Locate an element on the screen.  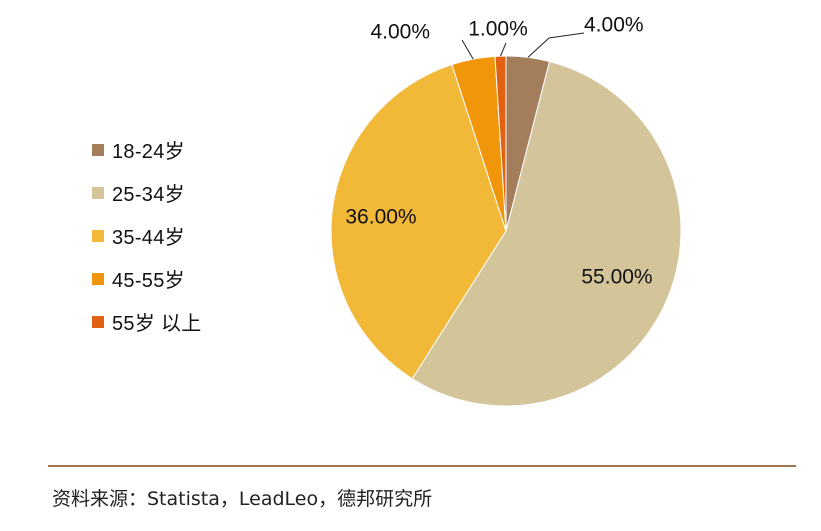
chart-legend: 18-24岁 25-34岁 35-44岁 45-55岁 55岁 以上 is located at coordinates (147, 235).